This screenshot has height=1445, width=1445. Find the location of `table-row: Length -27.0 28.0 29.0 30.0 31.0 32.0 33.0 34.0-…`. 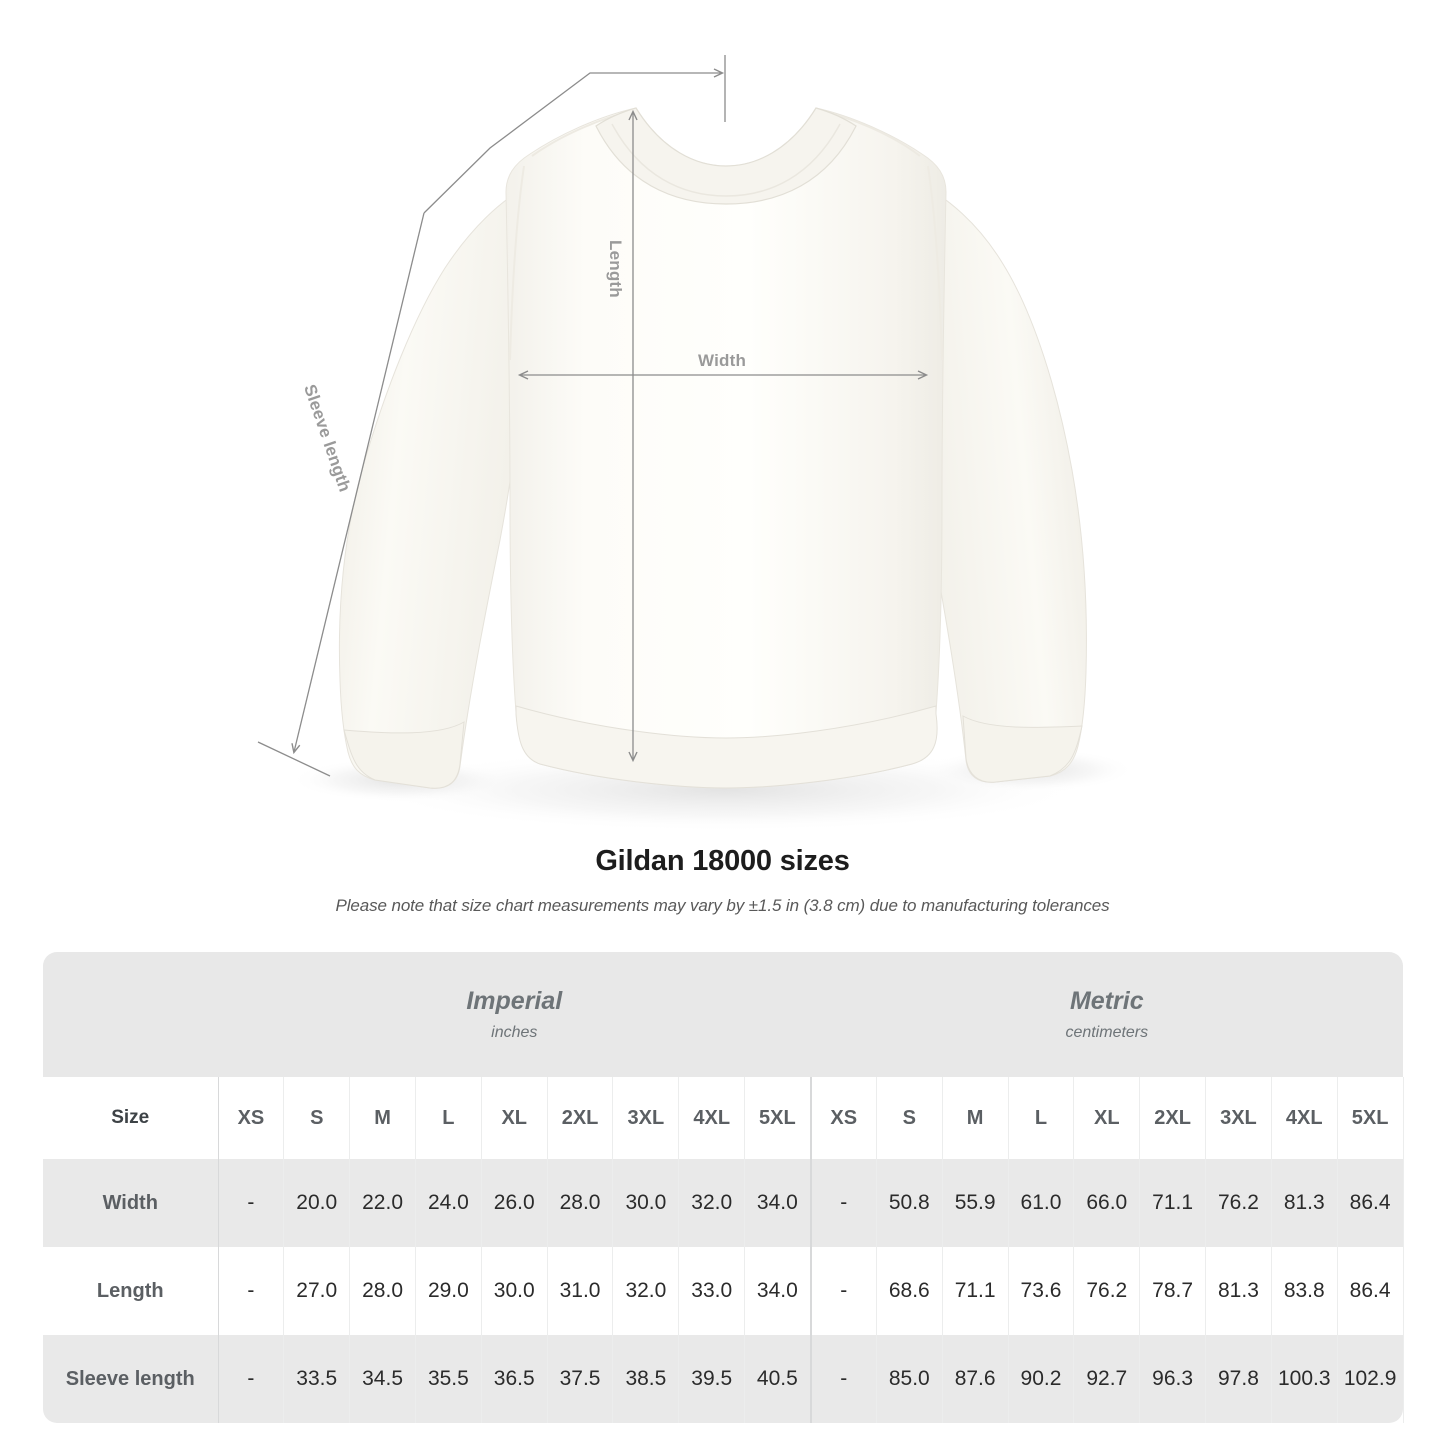

table-row: Length -27.0 28.0 29.0 30.0 31.0 32.0 33.0 34.0-… is located at coordinates (723, 1291).